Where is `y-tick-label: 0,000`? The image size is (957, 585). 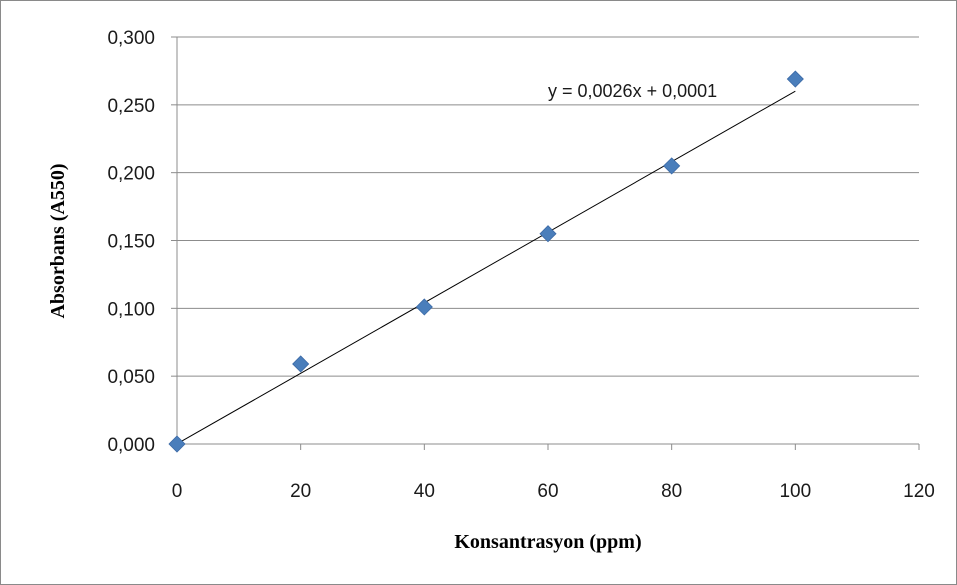 y-tick-label: 0,000 is located at coordinates (131, 445).